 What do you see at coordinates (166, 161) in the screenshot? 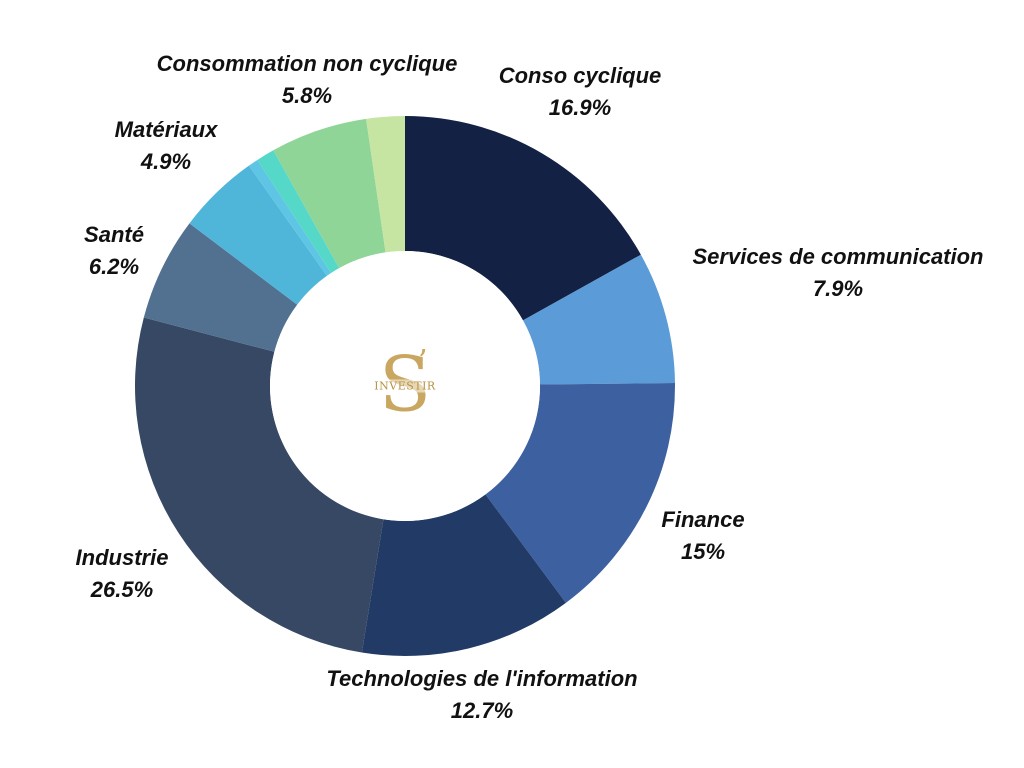
I see `label-value: 4.9%` at bounding box center [166, 161].